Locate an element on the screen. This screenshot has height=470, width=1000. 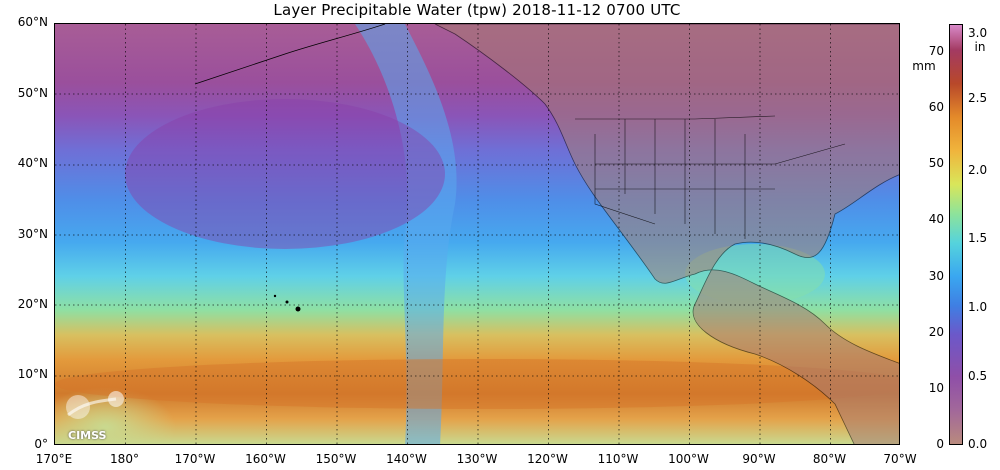
lon-label-140w: 140°W is located at coordinates (406, 459).